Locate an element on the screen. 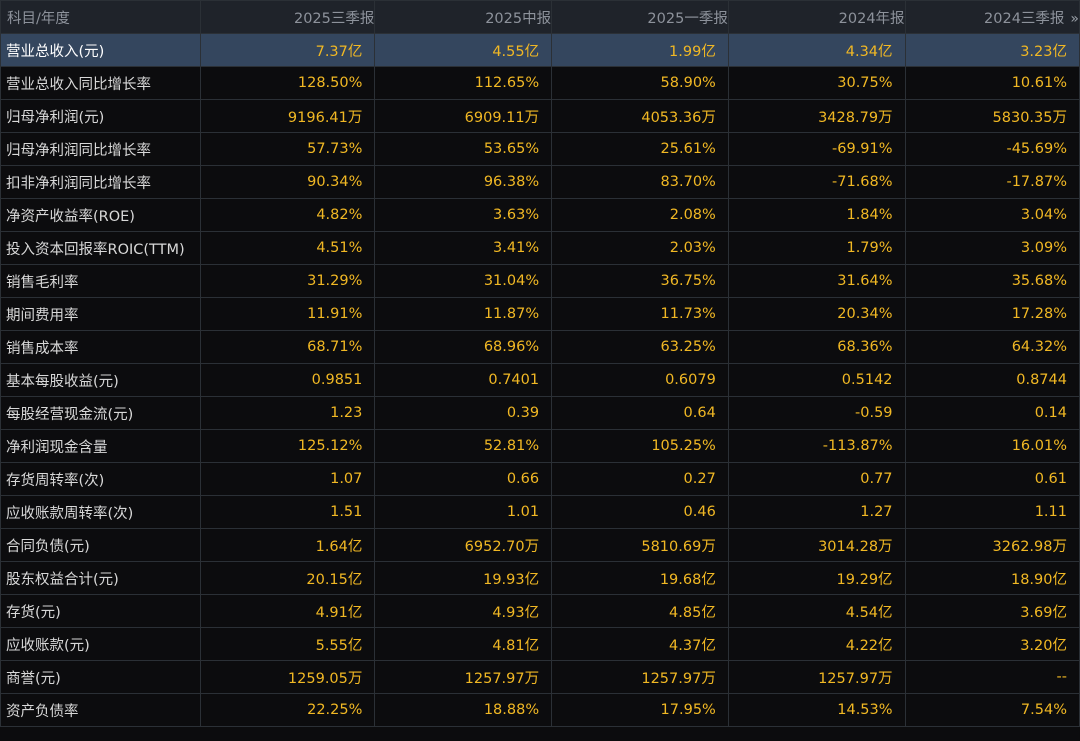  row-value: 5830.35万 is located at coordinates (992, 116).